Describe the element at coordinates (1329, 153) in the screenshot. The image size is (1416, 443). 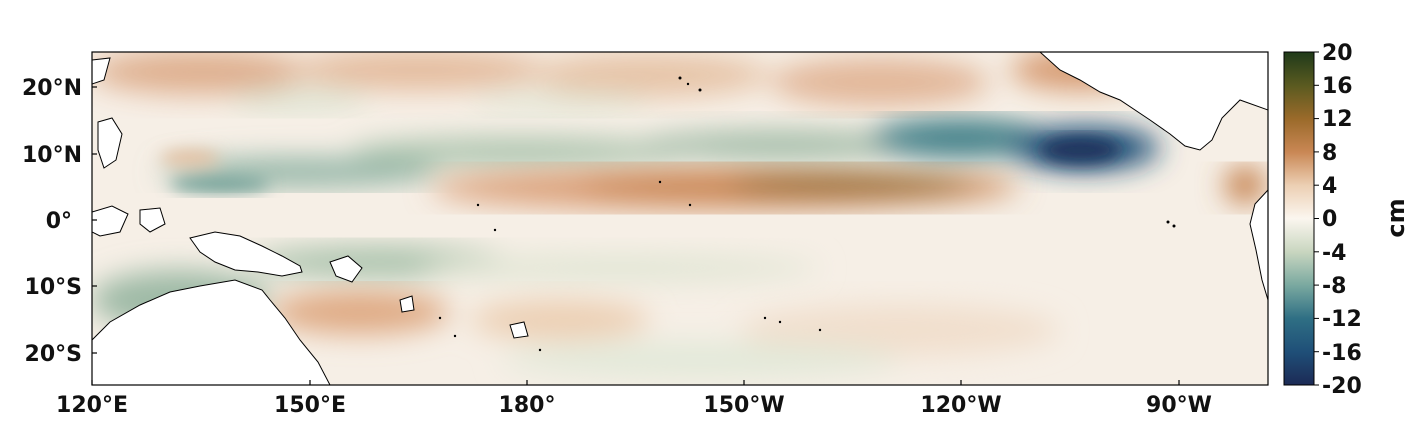
I see `cb-tick-8: 8` at that location.